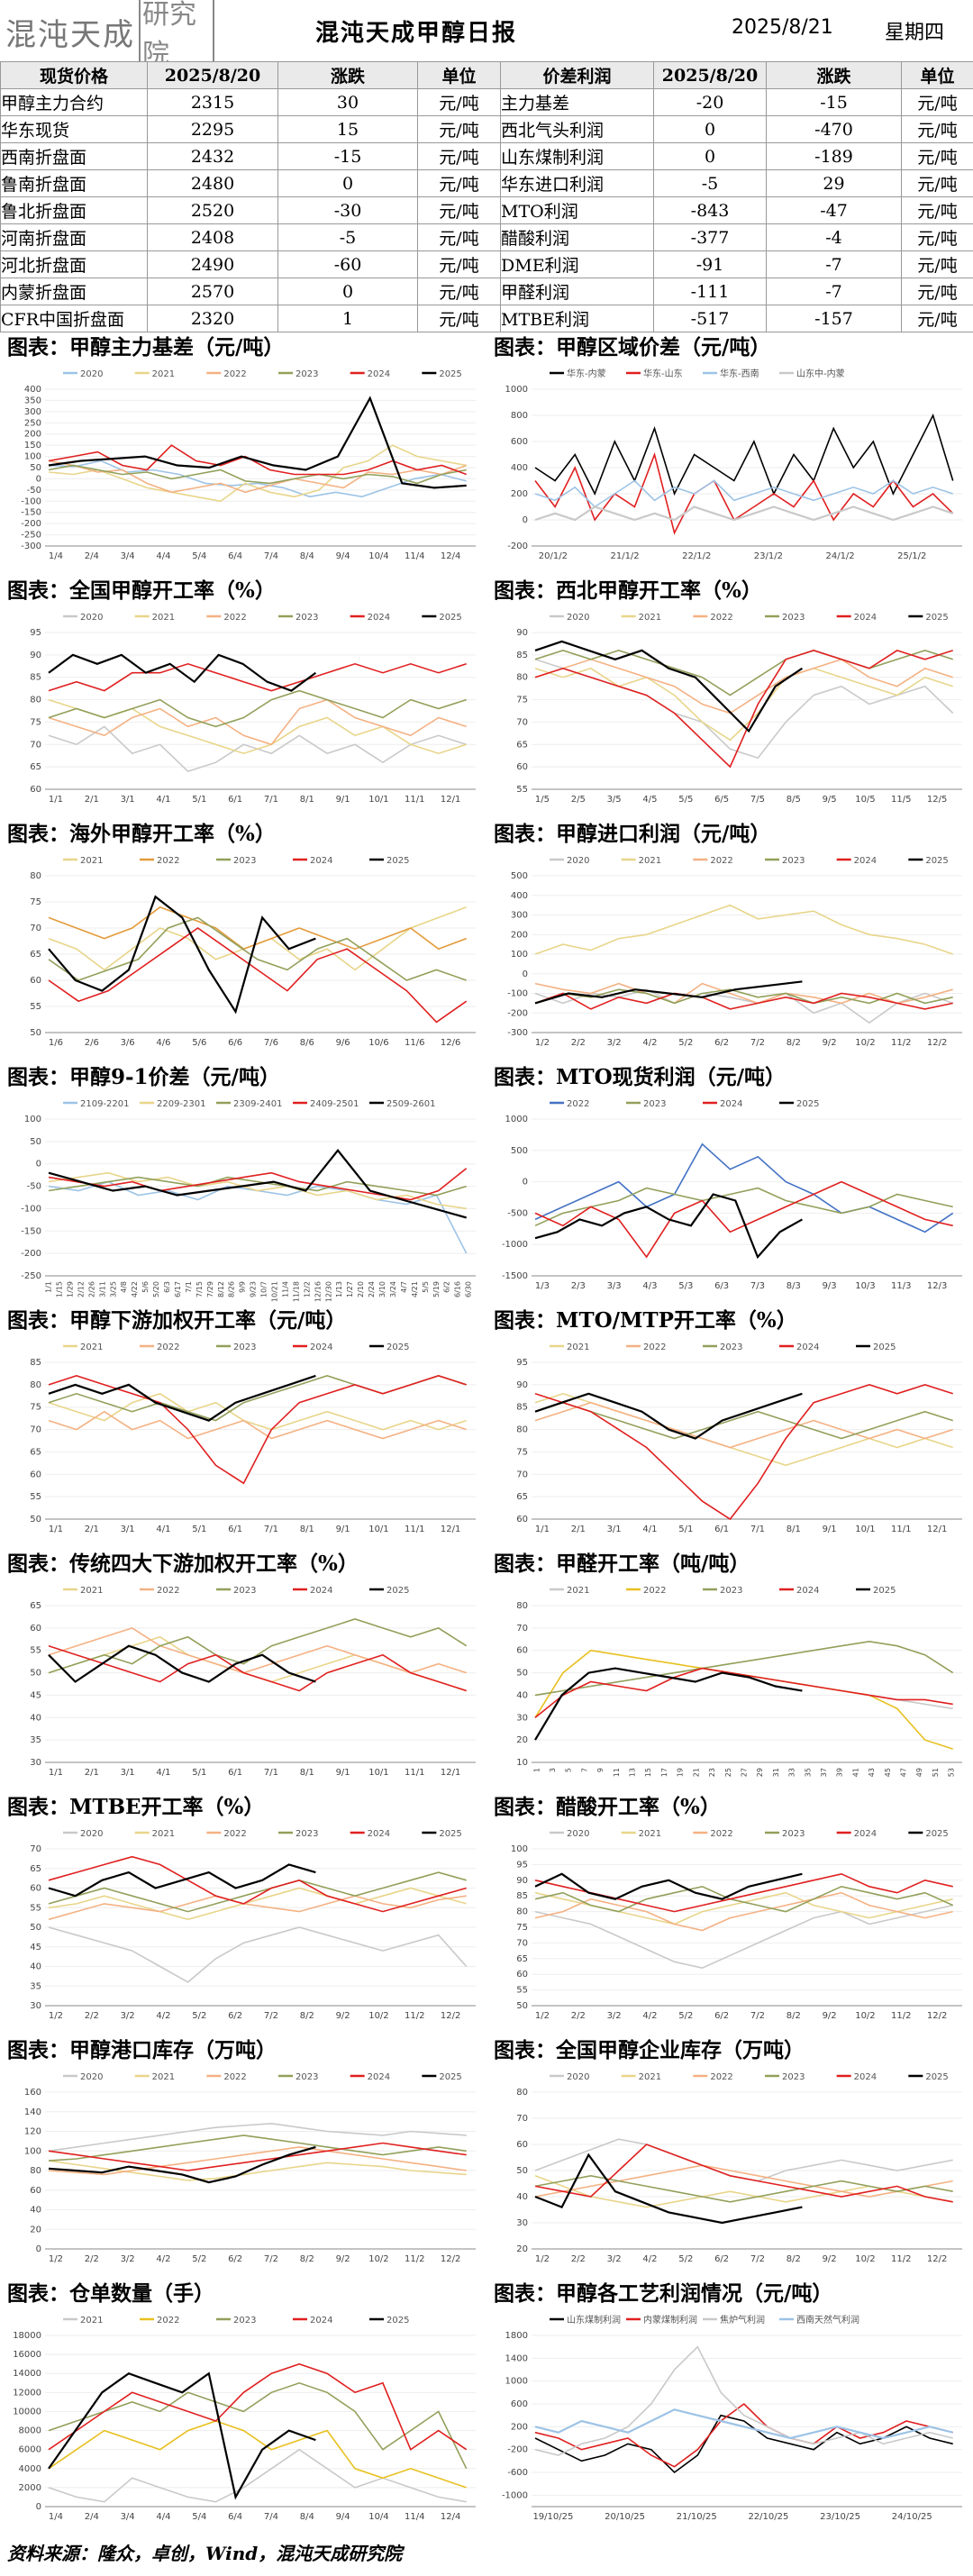 The width and height of the screenshot is (973, 2576). What do you see at coordinates (721, 2259) in the screenshot?
I see `x-tick-label: 6/2` at bounding box center [721, 2259].